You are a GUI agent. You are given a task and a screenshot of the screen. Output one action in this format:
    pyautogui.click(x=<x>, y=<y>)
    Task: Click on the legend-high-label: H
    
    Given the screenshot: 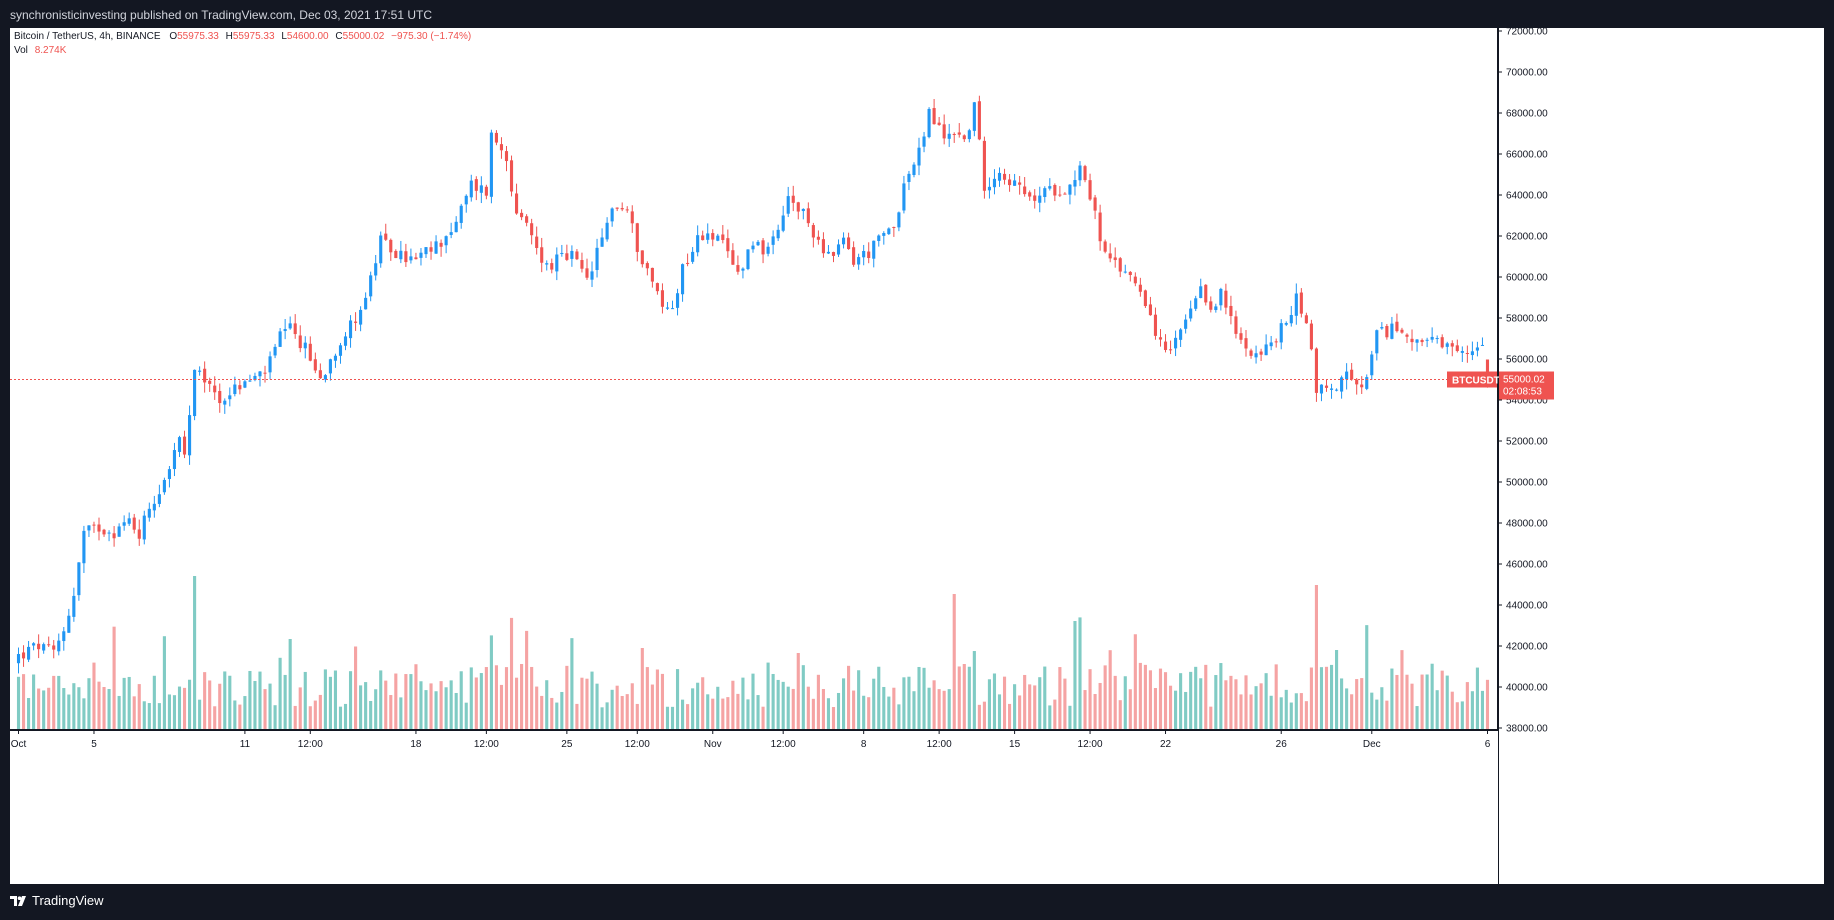 What is the action you would take?
    pyautogui.click(x=229, y=36)
    